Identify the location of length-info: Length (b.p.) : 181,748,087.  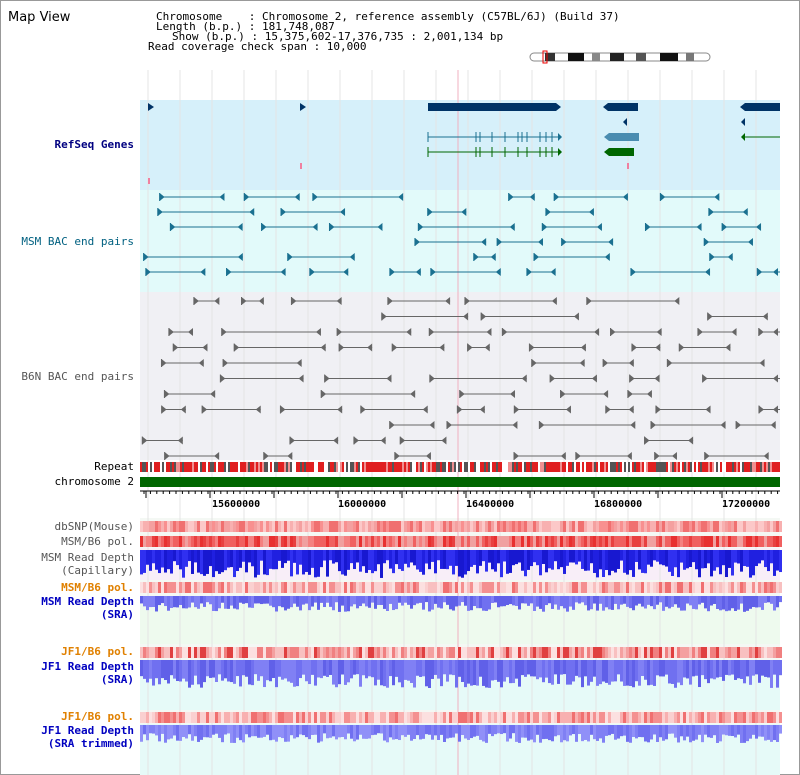
(245, 26).